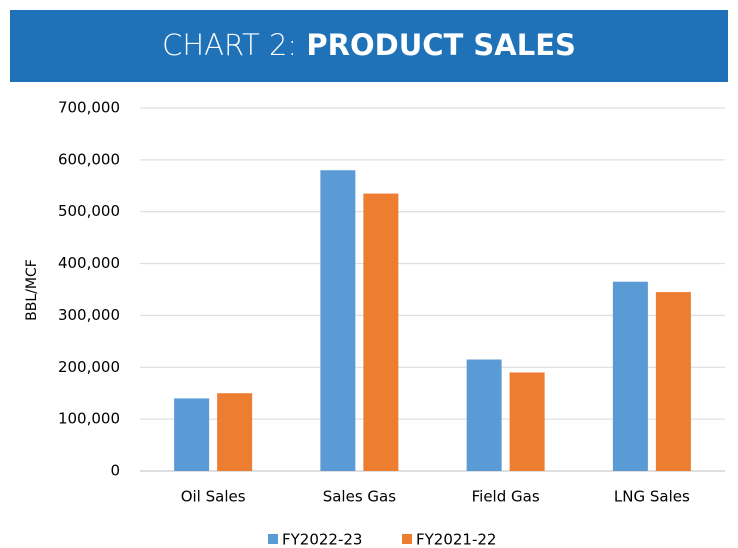  What do you see at coordinates (89, 367) in the screenshot?
I see `y-tick-label: 200,000` at bounding box center [89, 367].